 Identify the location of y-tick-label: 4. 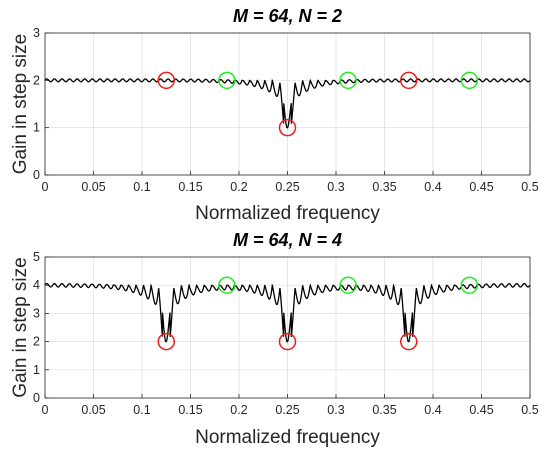
(36, 285).